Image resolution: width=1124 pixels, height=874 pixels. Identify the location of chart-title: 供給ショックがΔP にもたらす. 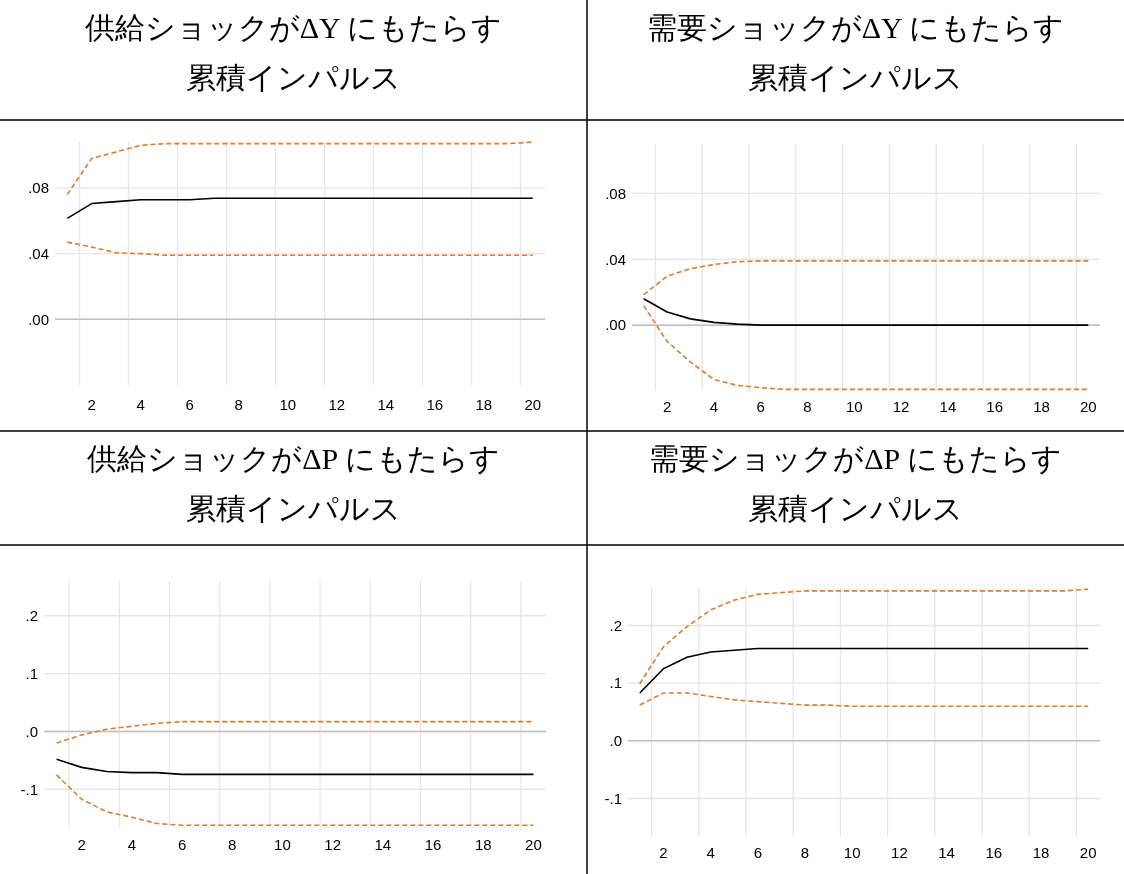
(293, 458).